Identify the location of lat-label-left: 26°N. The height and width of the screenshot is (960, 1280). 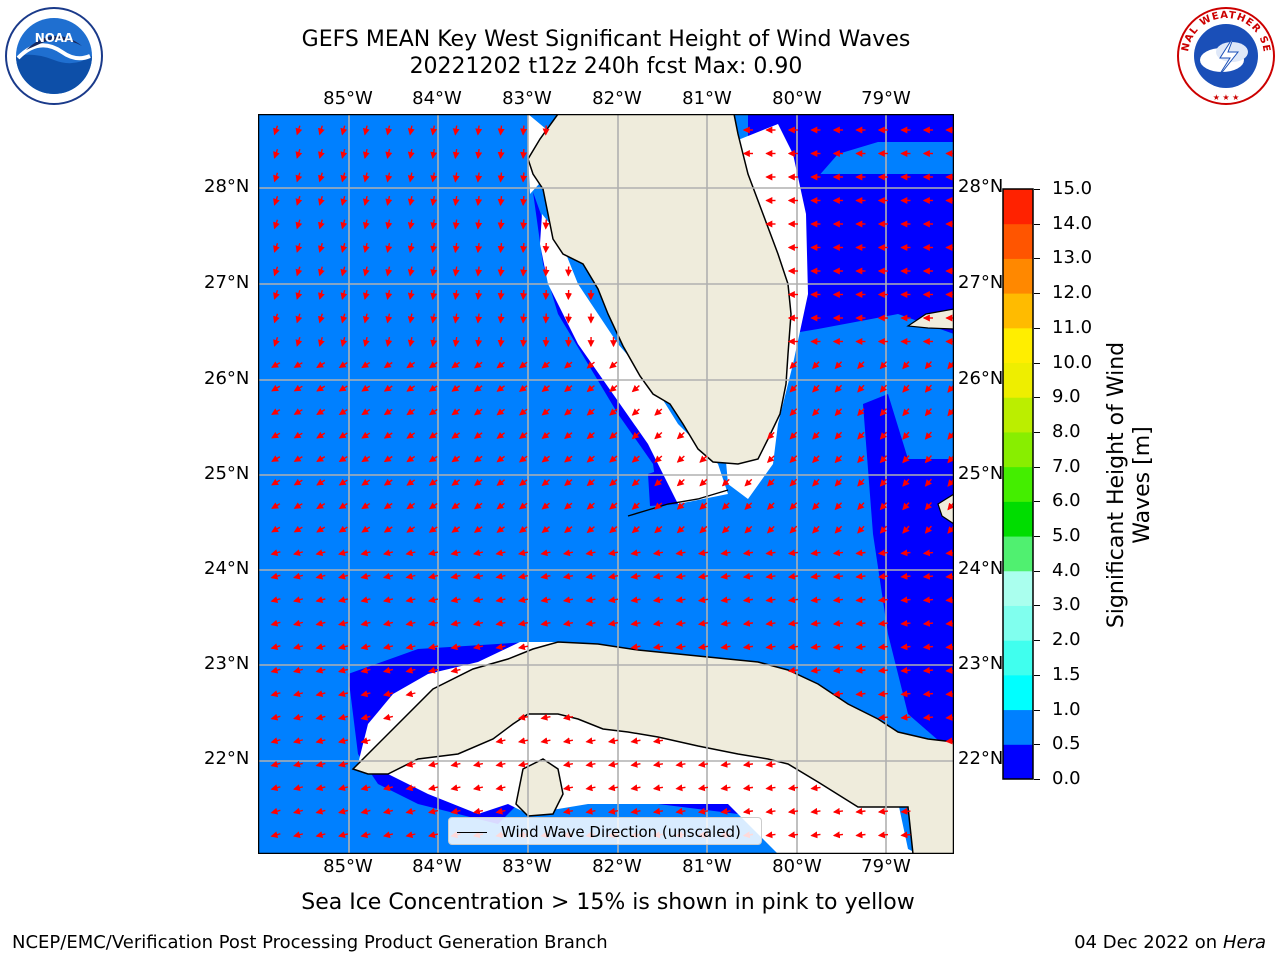
(227, 378).